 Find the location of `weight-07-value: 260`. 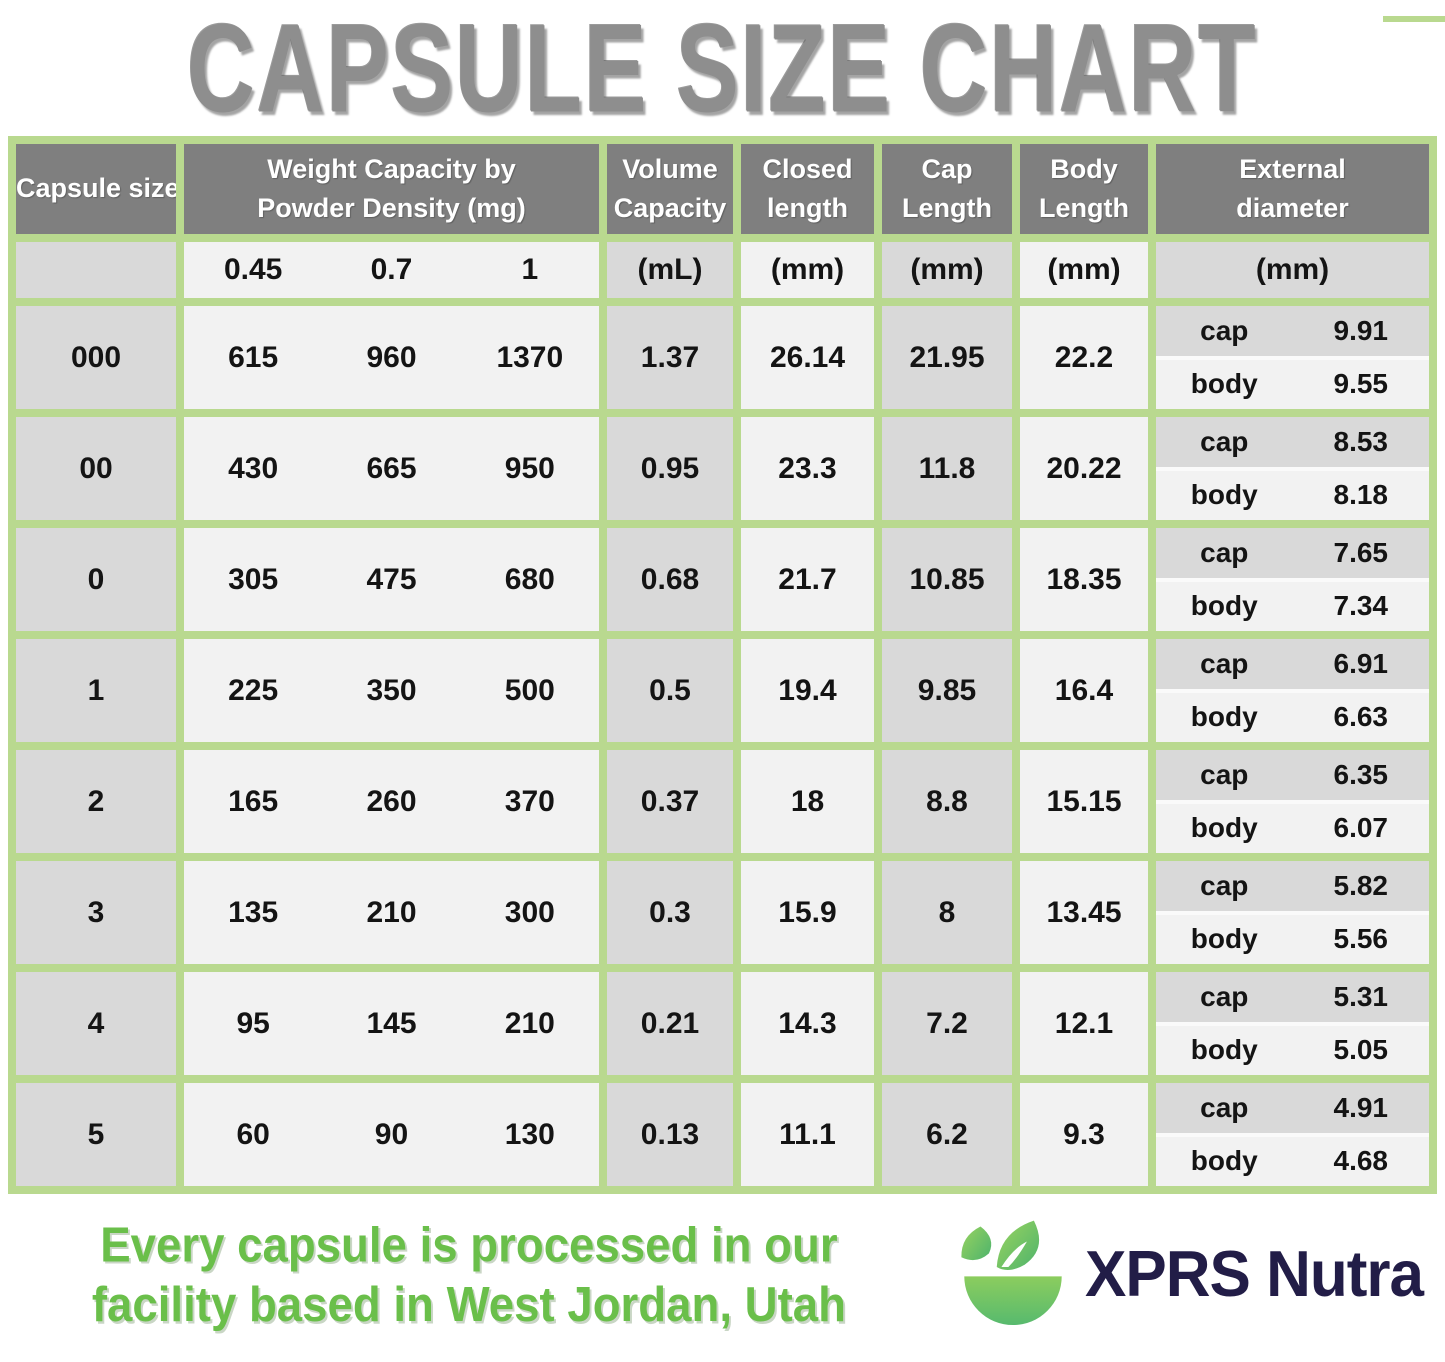

weight-07-value: 260 is located at coordinates (391, 801).